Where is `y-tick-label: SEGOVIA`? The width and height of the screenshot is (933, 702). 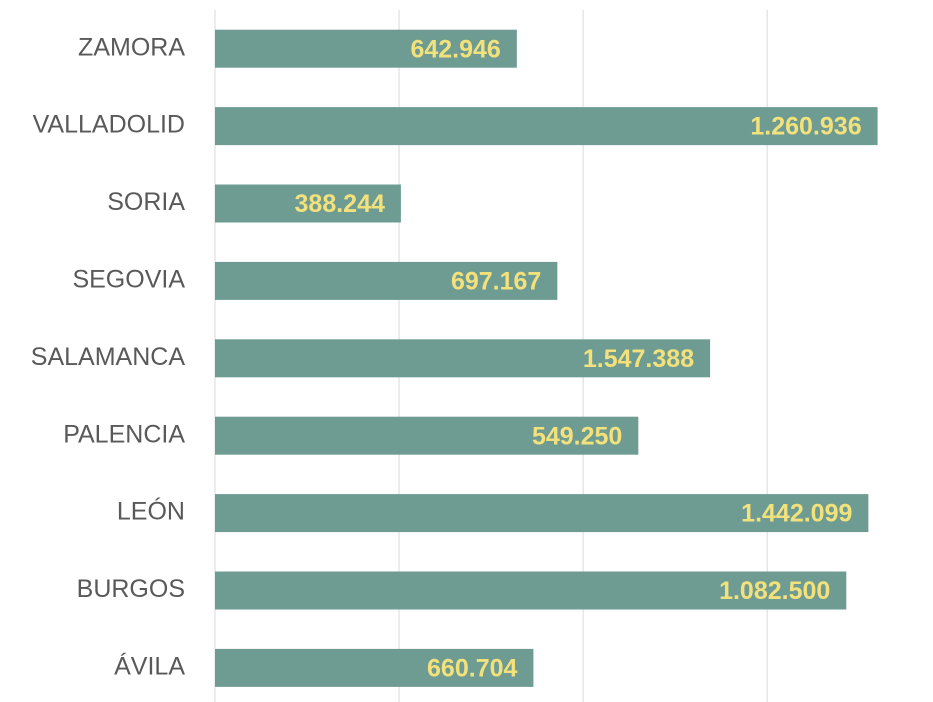 y-tick-label: SEGOVIA is located at coordinates (128, 280).